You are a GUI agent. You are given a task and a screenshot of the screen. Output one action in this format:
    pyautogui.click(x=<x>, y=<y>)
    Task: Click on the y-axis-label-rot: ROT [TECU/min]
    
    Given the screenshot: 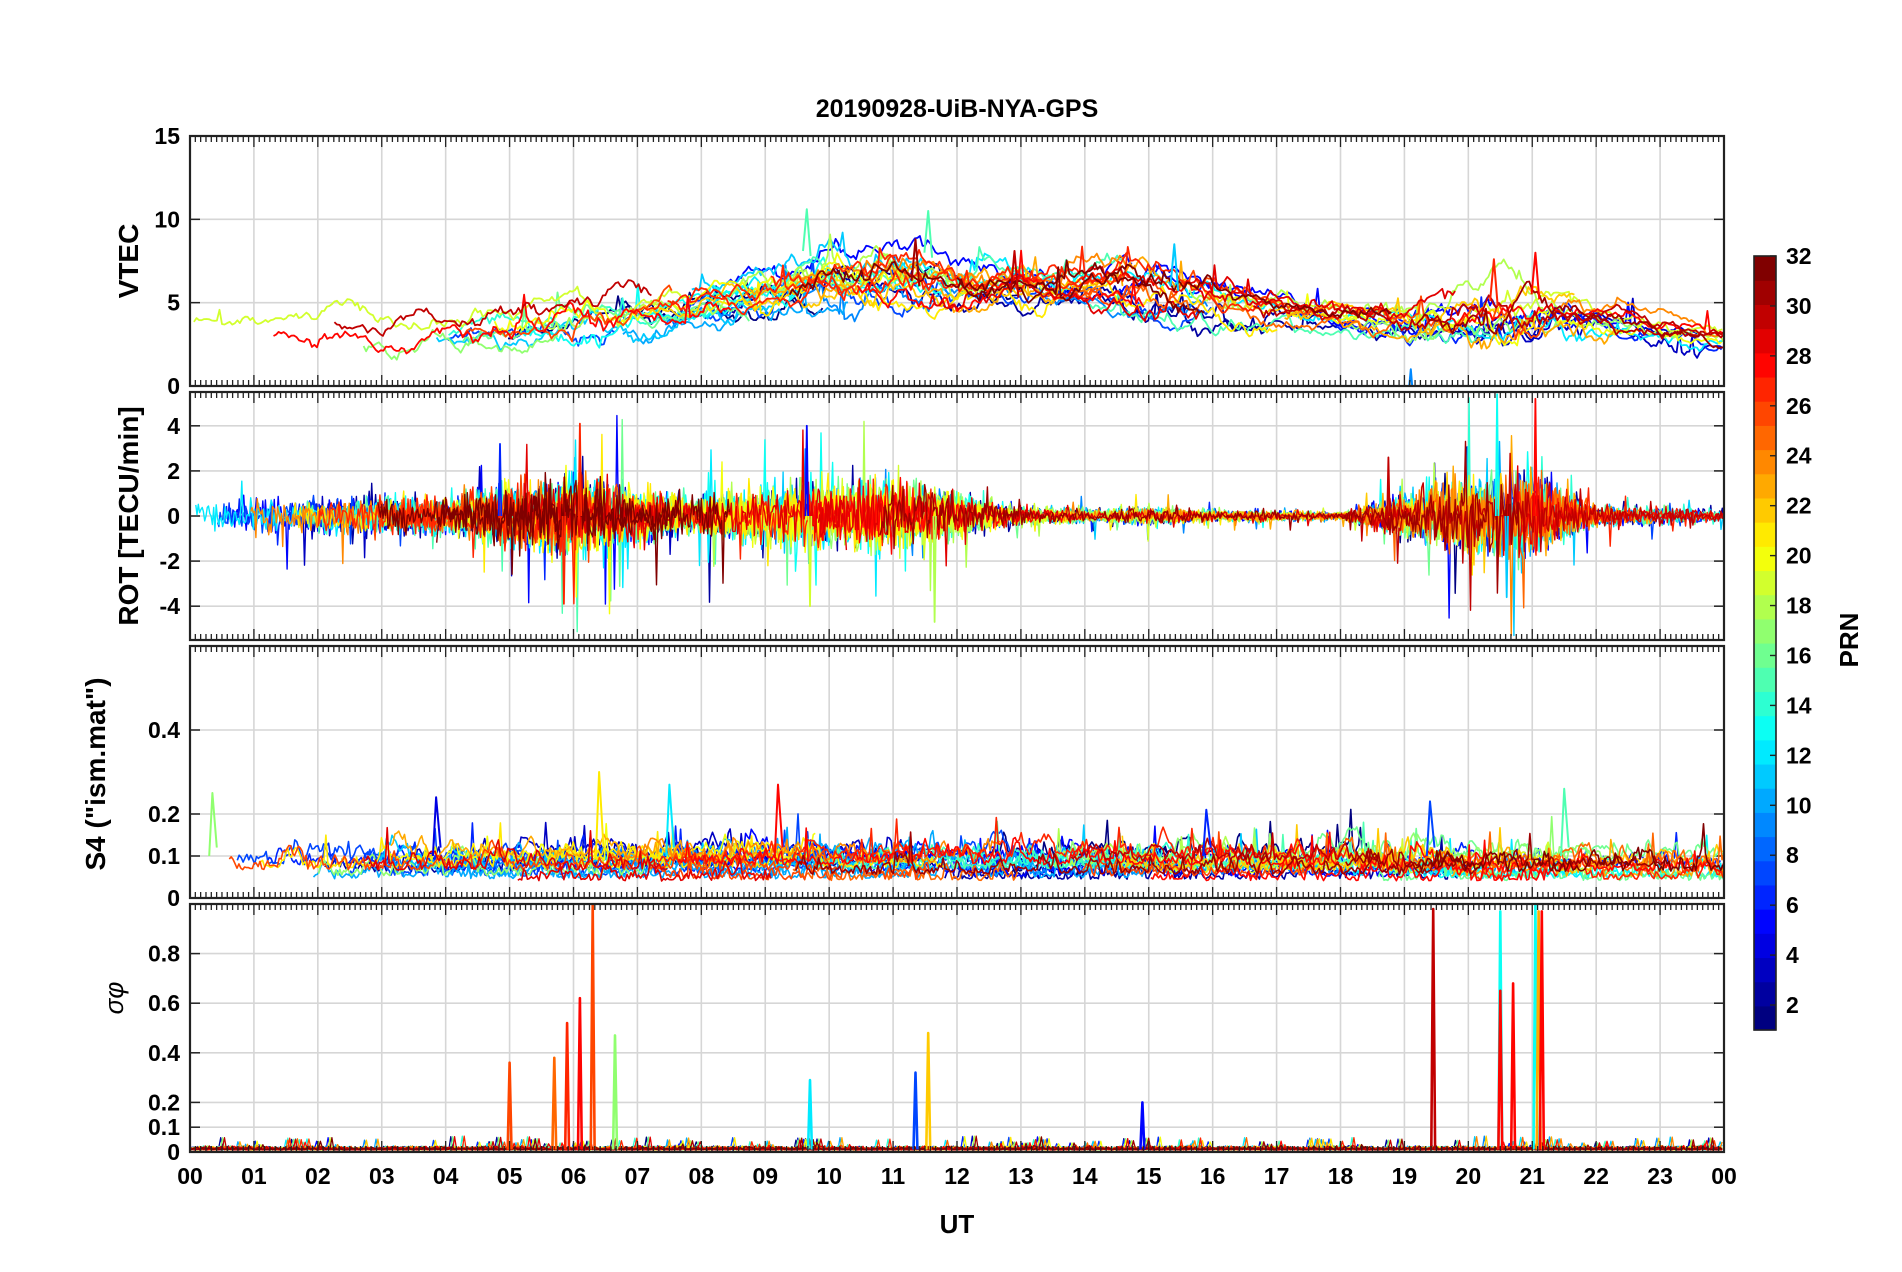 What is the action you would take?
    pyautogui.click(x=128, y=515)
    